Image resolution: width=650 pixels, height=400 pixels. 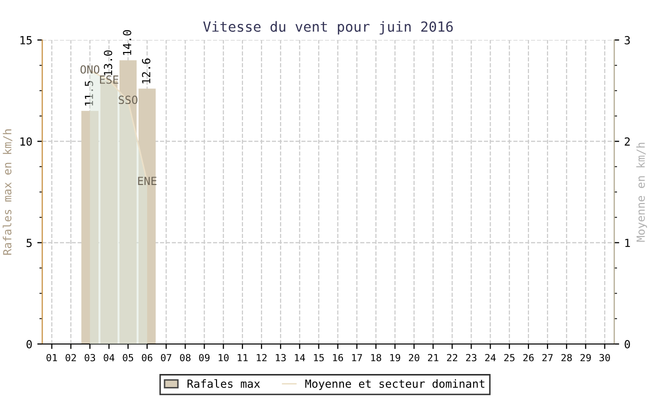 I want to click on x-tick-label: 24, so click(x=490, y=358).